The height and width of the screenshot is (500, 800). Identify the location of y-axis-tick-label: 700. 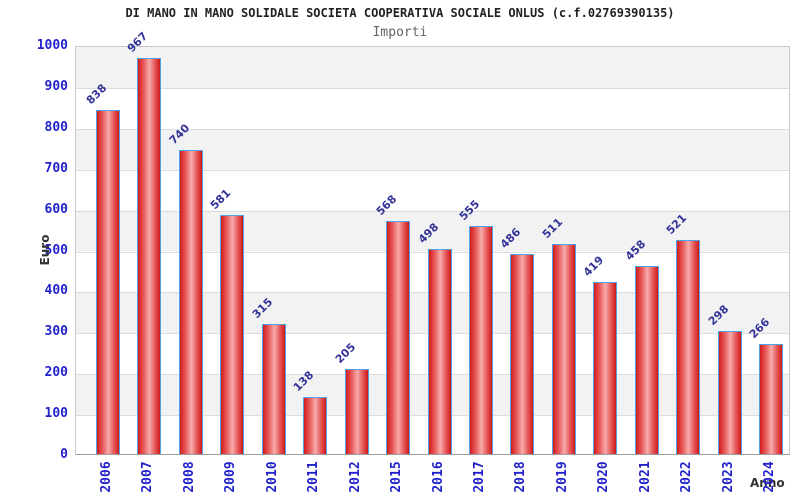
(56, 168).